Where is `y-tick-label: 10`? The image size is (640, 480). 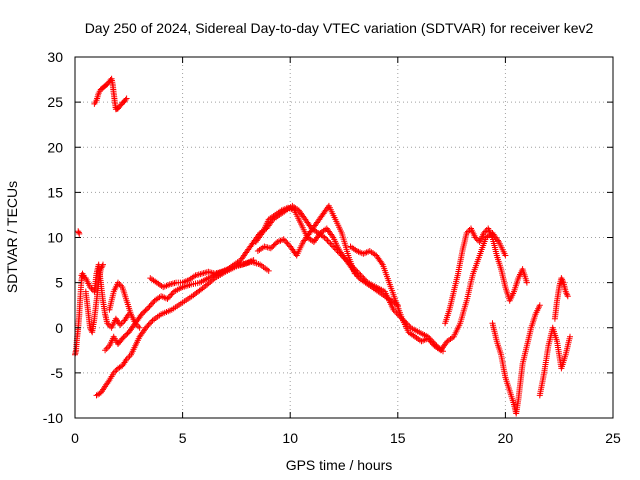
y-tick-label: 10 is located at coordinates (55, 238).